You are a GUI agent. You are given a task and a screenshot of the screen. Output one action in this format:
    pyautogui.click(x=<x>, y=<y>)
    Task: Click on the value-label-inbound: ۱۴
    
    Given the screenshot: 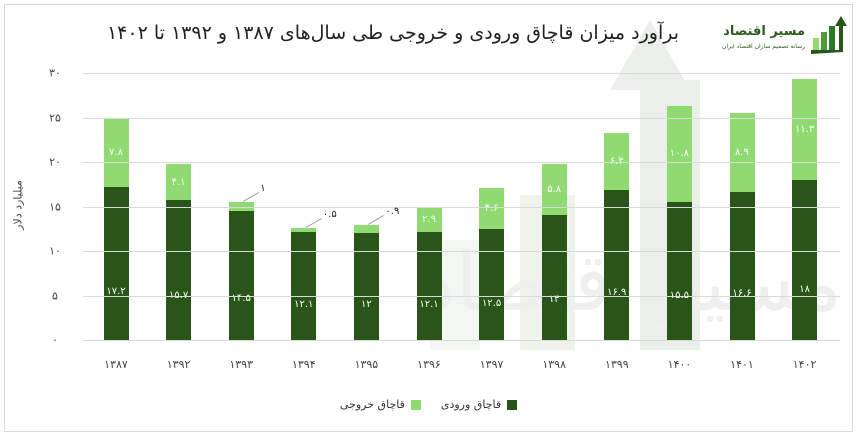 What is the action you would take?
    pyautogui.click(x=554, y=300)
    